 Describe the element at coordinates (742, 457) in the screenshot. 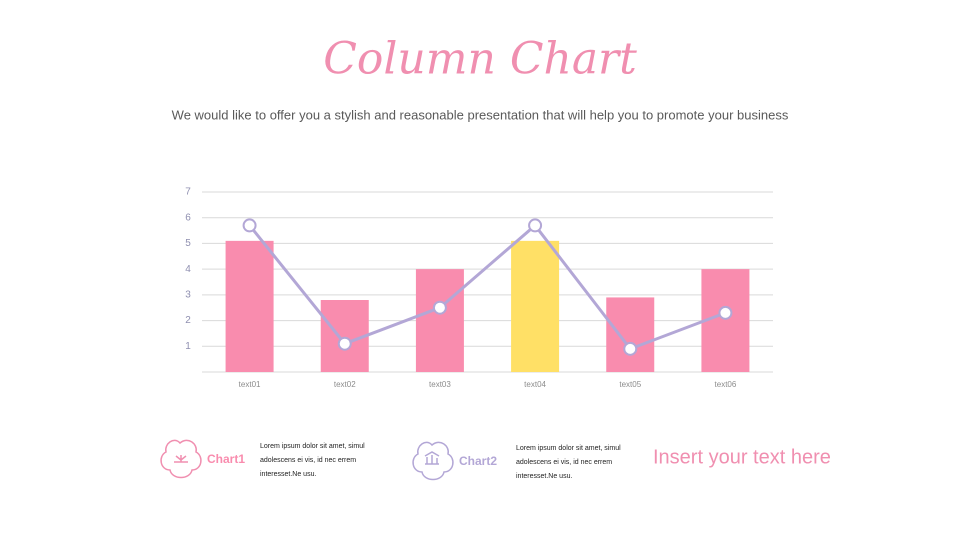

I see `annotation: Insert your text here` at that location.